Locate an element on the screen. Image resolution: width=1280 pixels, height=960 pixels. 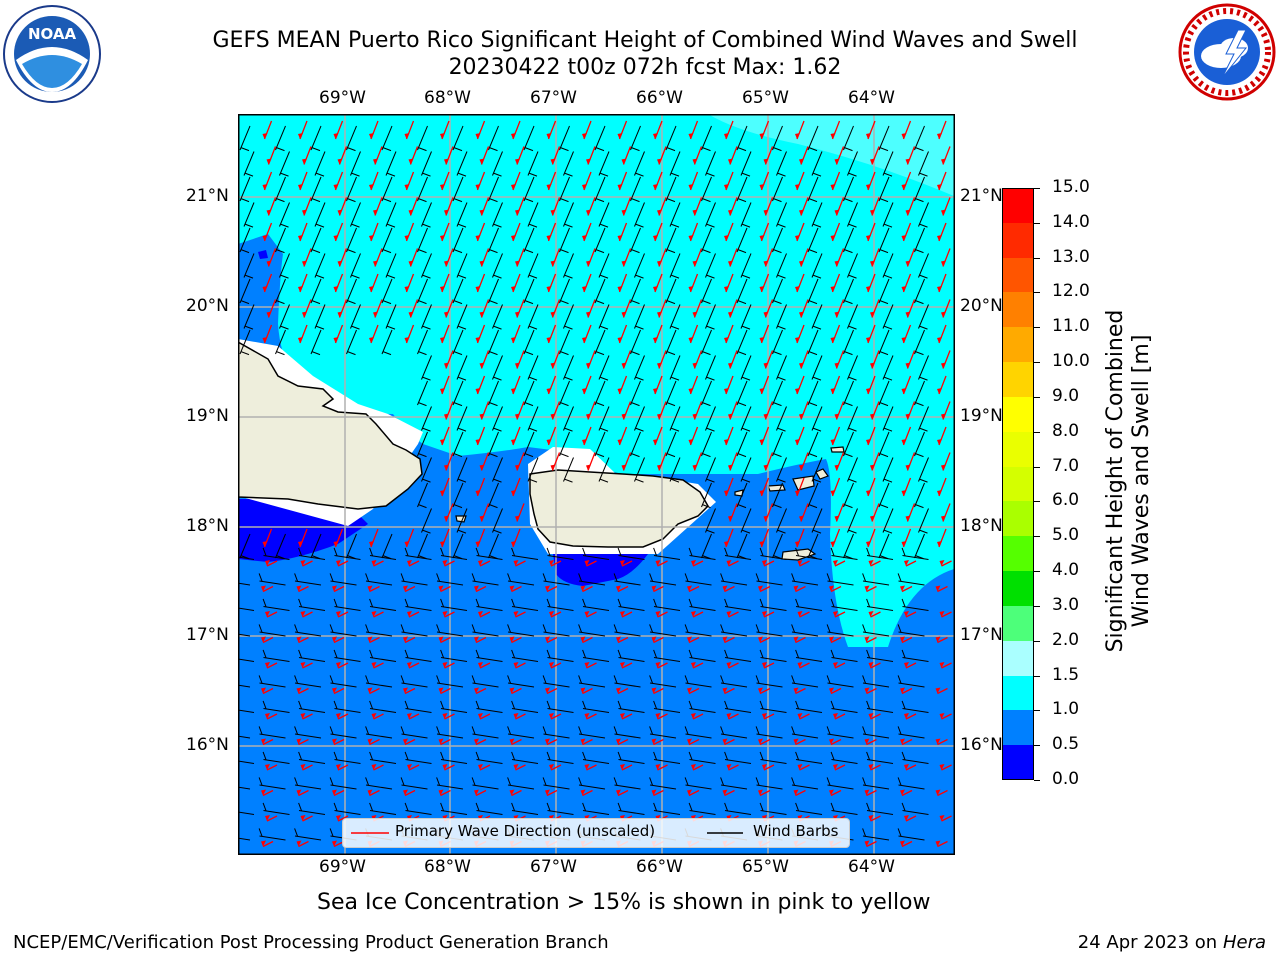
lat-label-left-16n: 16°N is located at coordinates (207, 745).